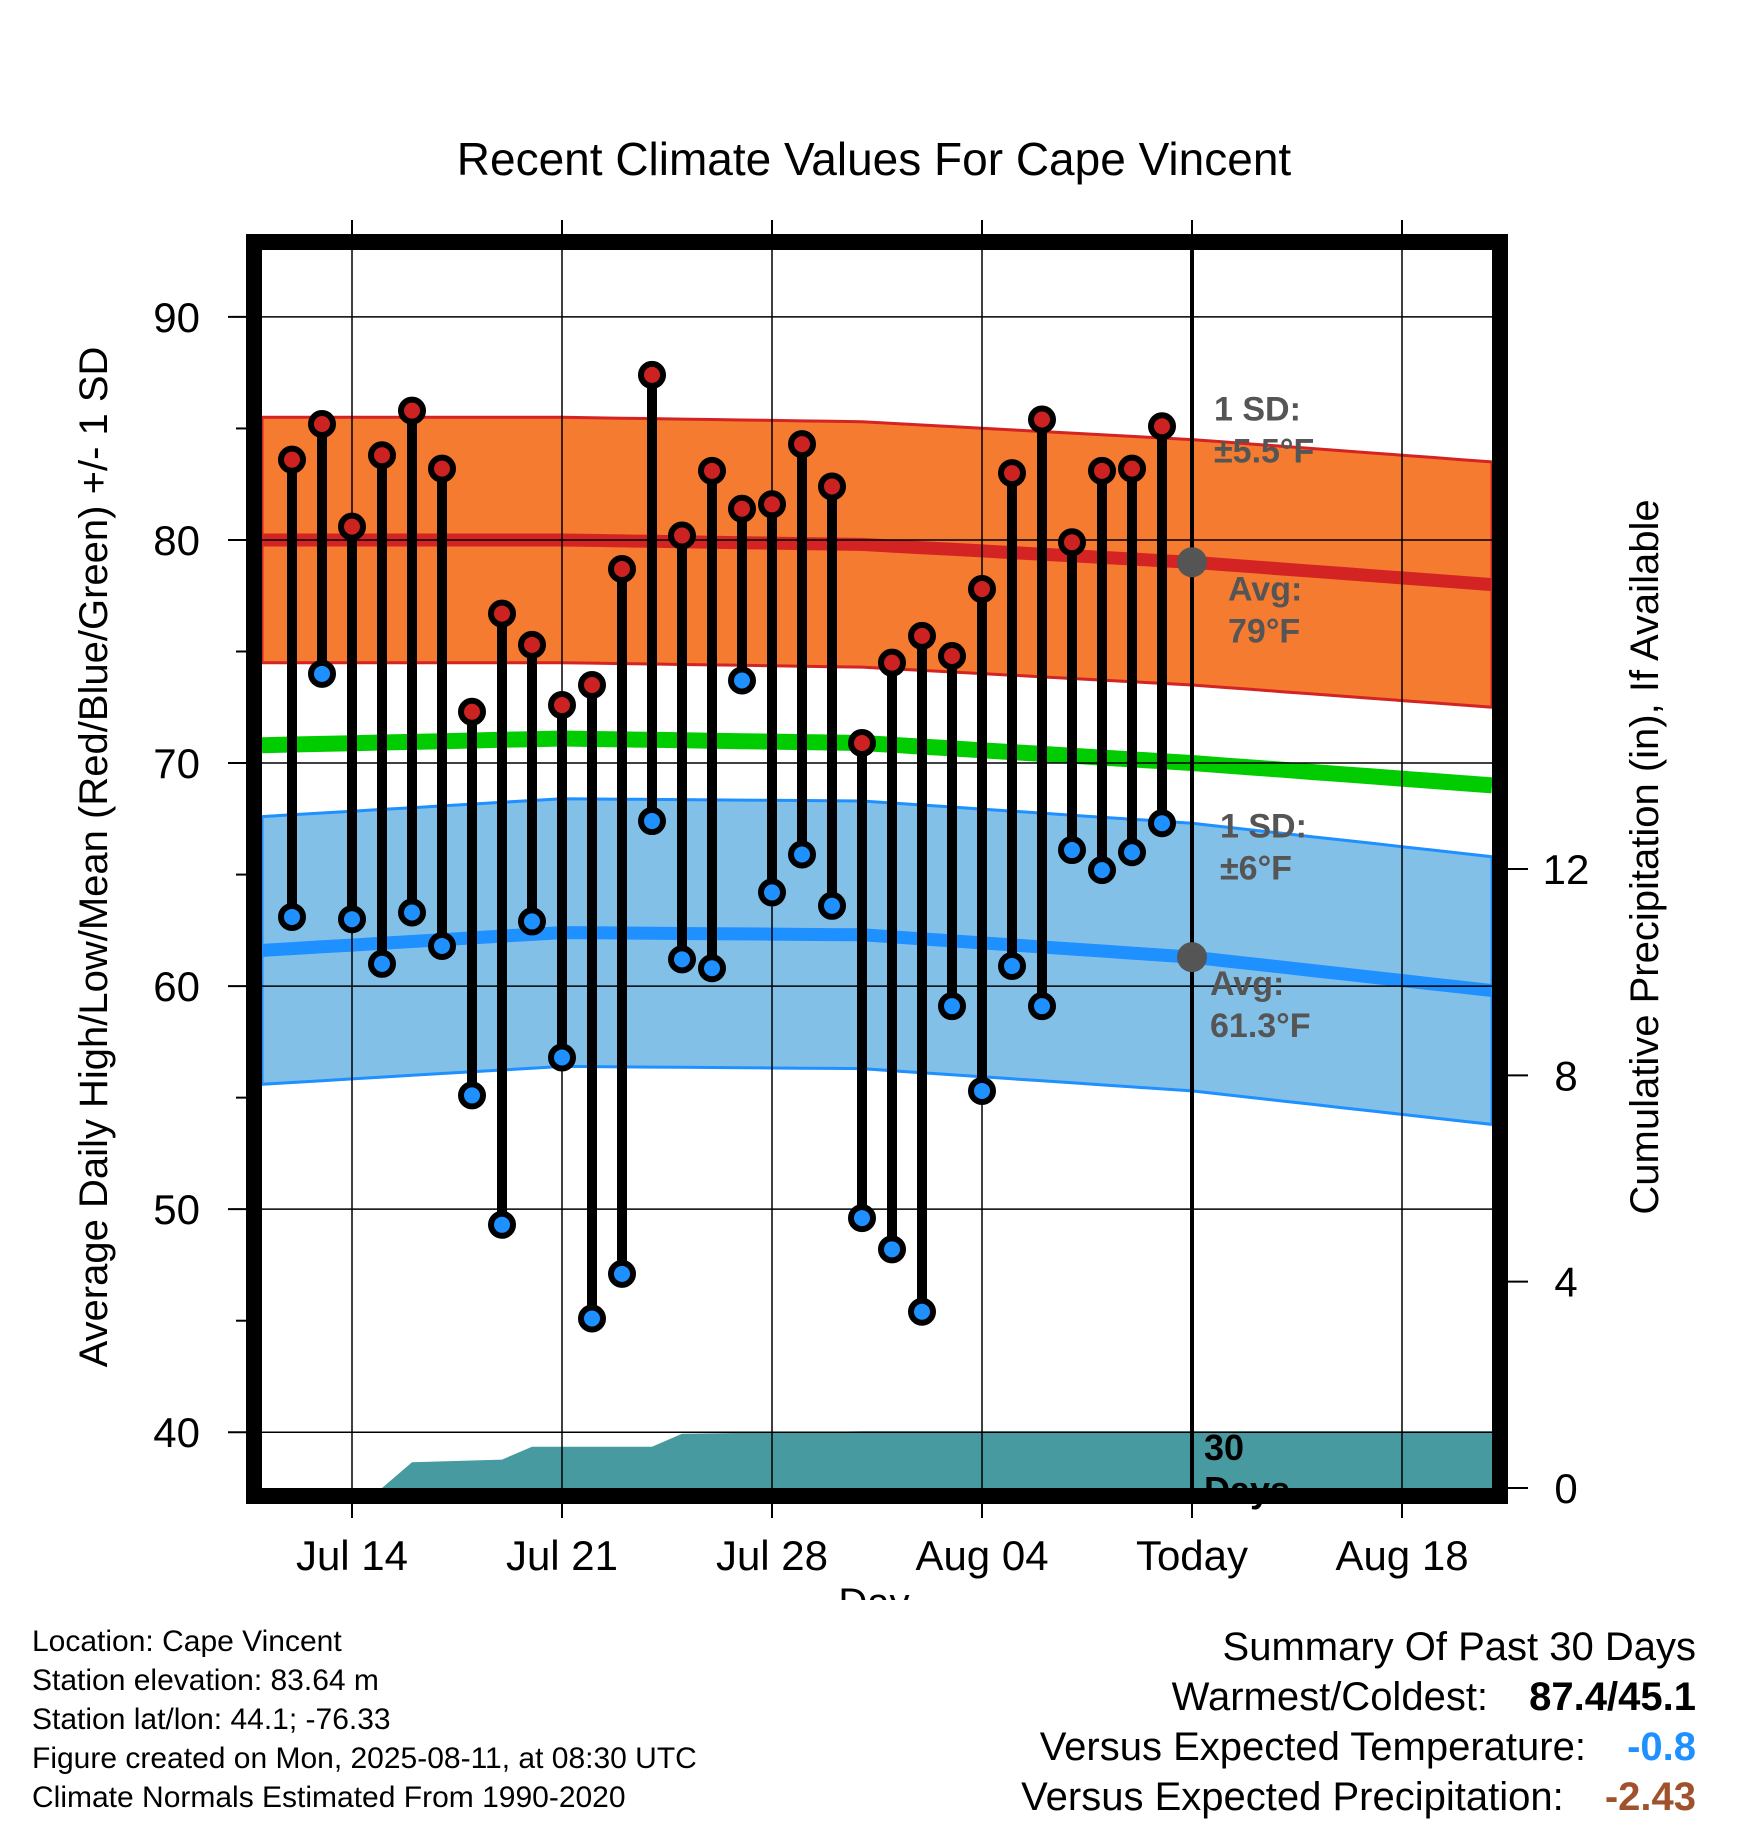  Describe the element at coordinates (1612, 1697) in the screenshot. I see `warmest-value: 87.4/45.1` at that location.